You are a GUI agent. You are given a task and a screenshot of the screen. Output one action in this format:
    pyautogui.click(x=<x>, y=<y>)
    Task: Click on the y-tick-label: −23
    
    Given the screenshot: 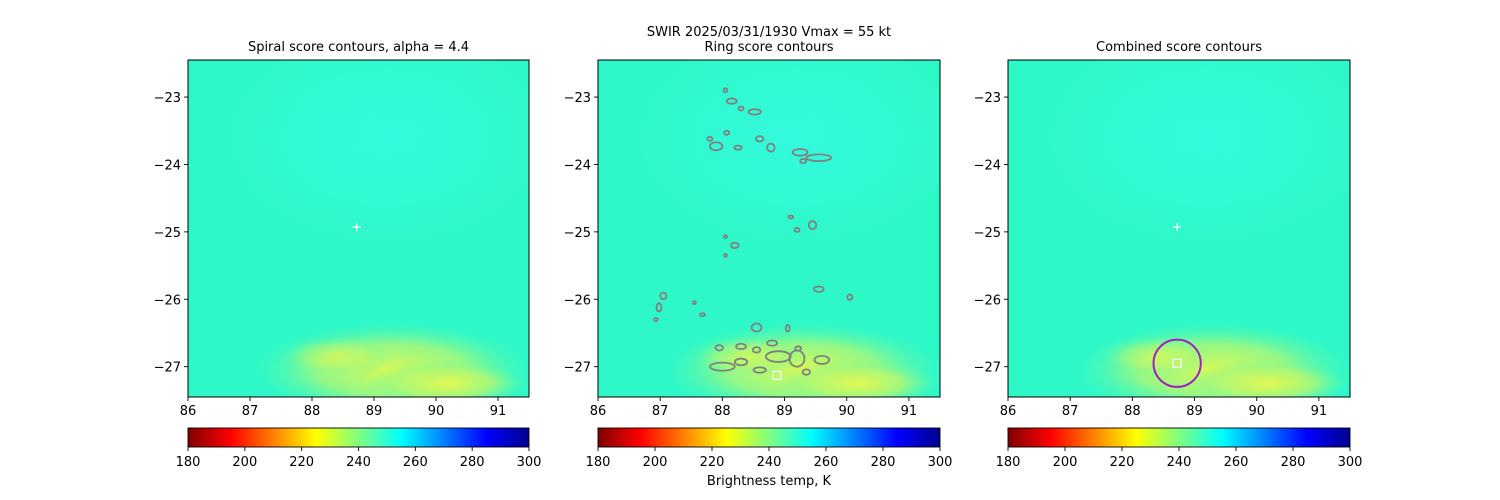 What is the action you would take?
    pyautogui.click(x=577, y=98)
    